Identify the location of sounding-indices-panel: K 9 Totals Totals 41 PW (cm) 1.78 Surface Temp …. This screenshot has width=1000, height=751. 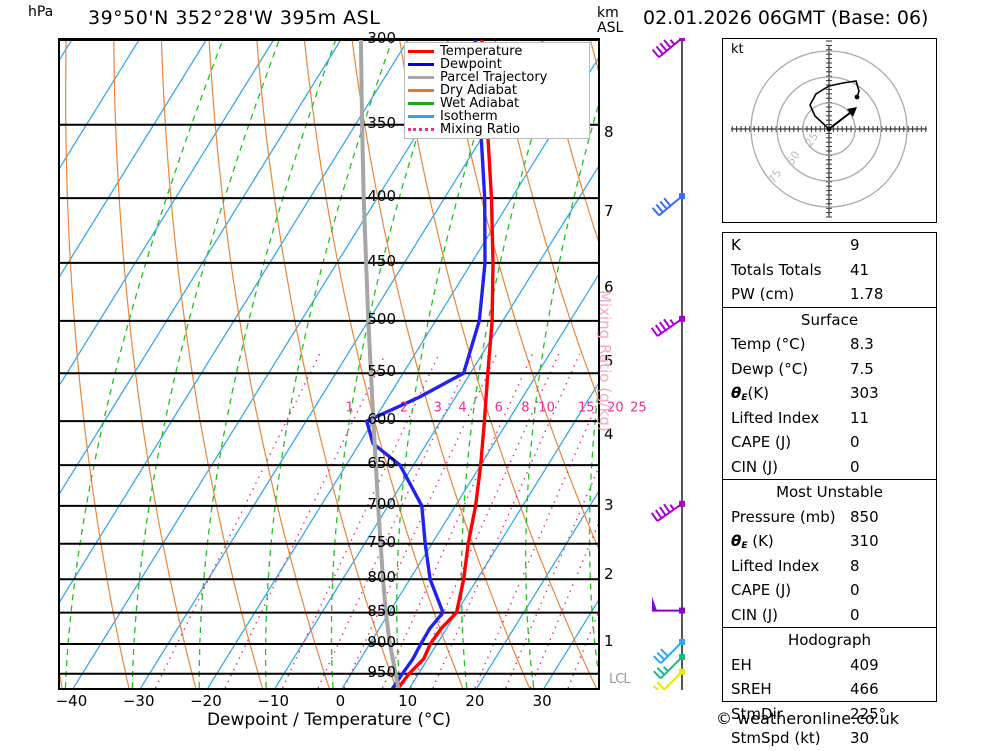
(829, 489).